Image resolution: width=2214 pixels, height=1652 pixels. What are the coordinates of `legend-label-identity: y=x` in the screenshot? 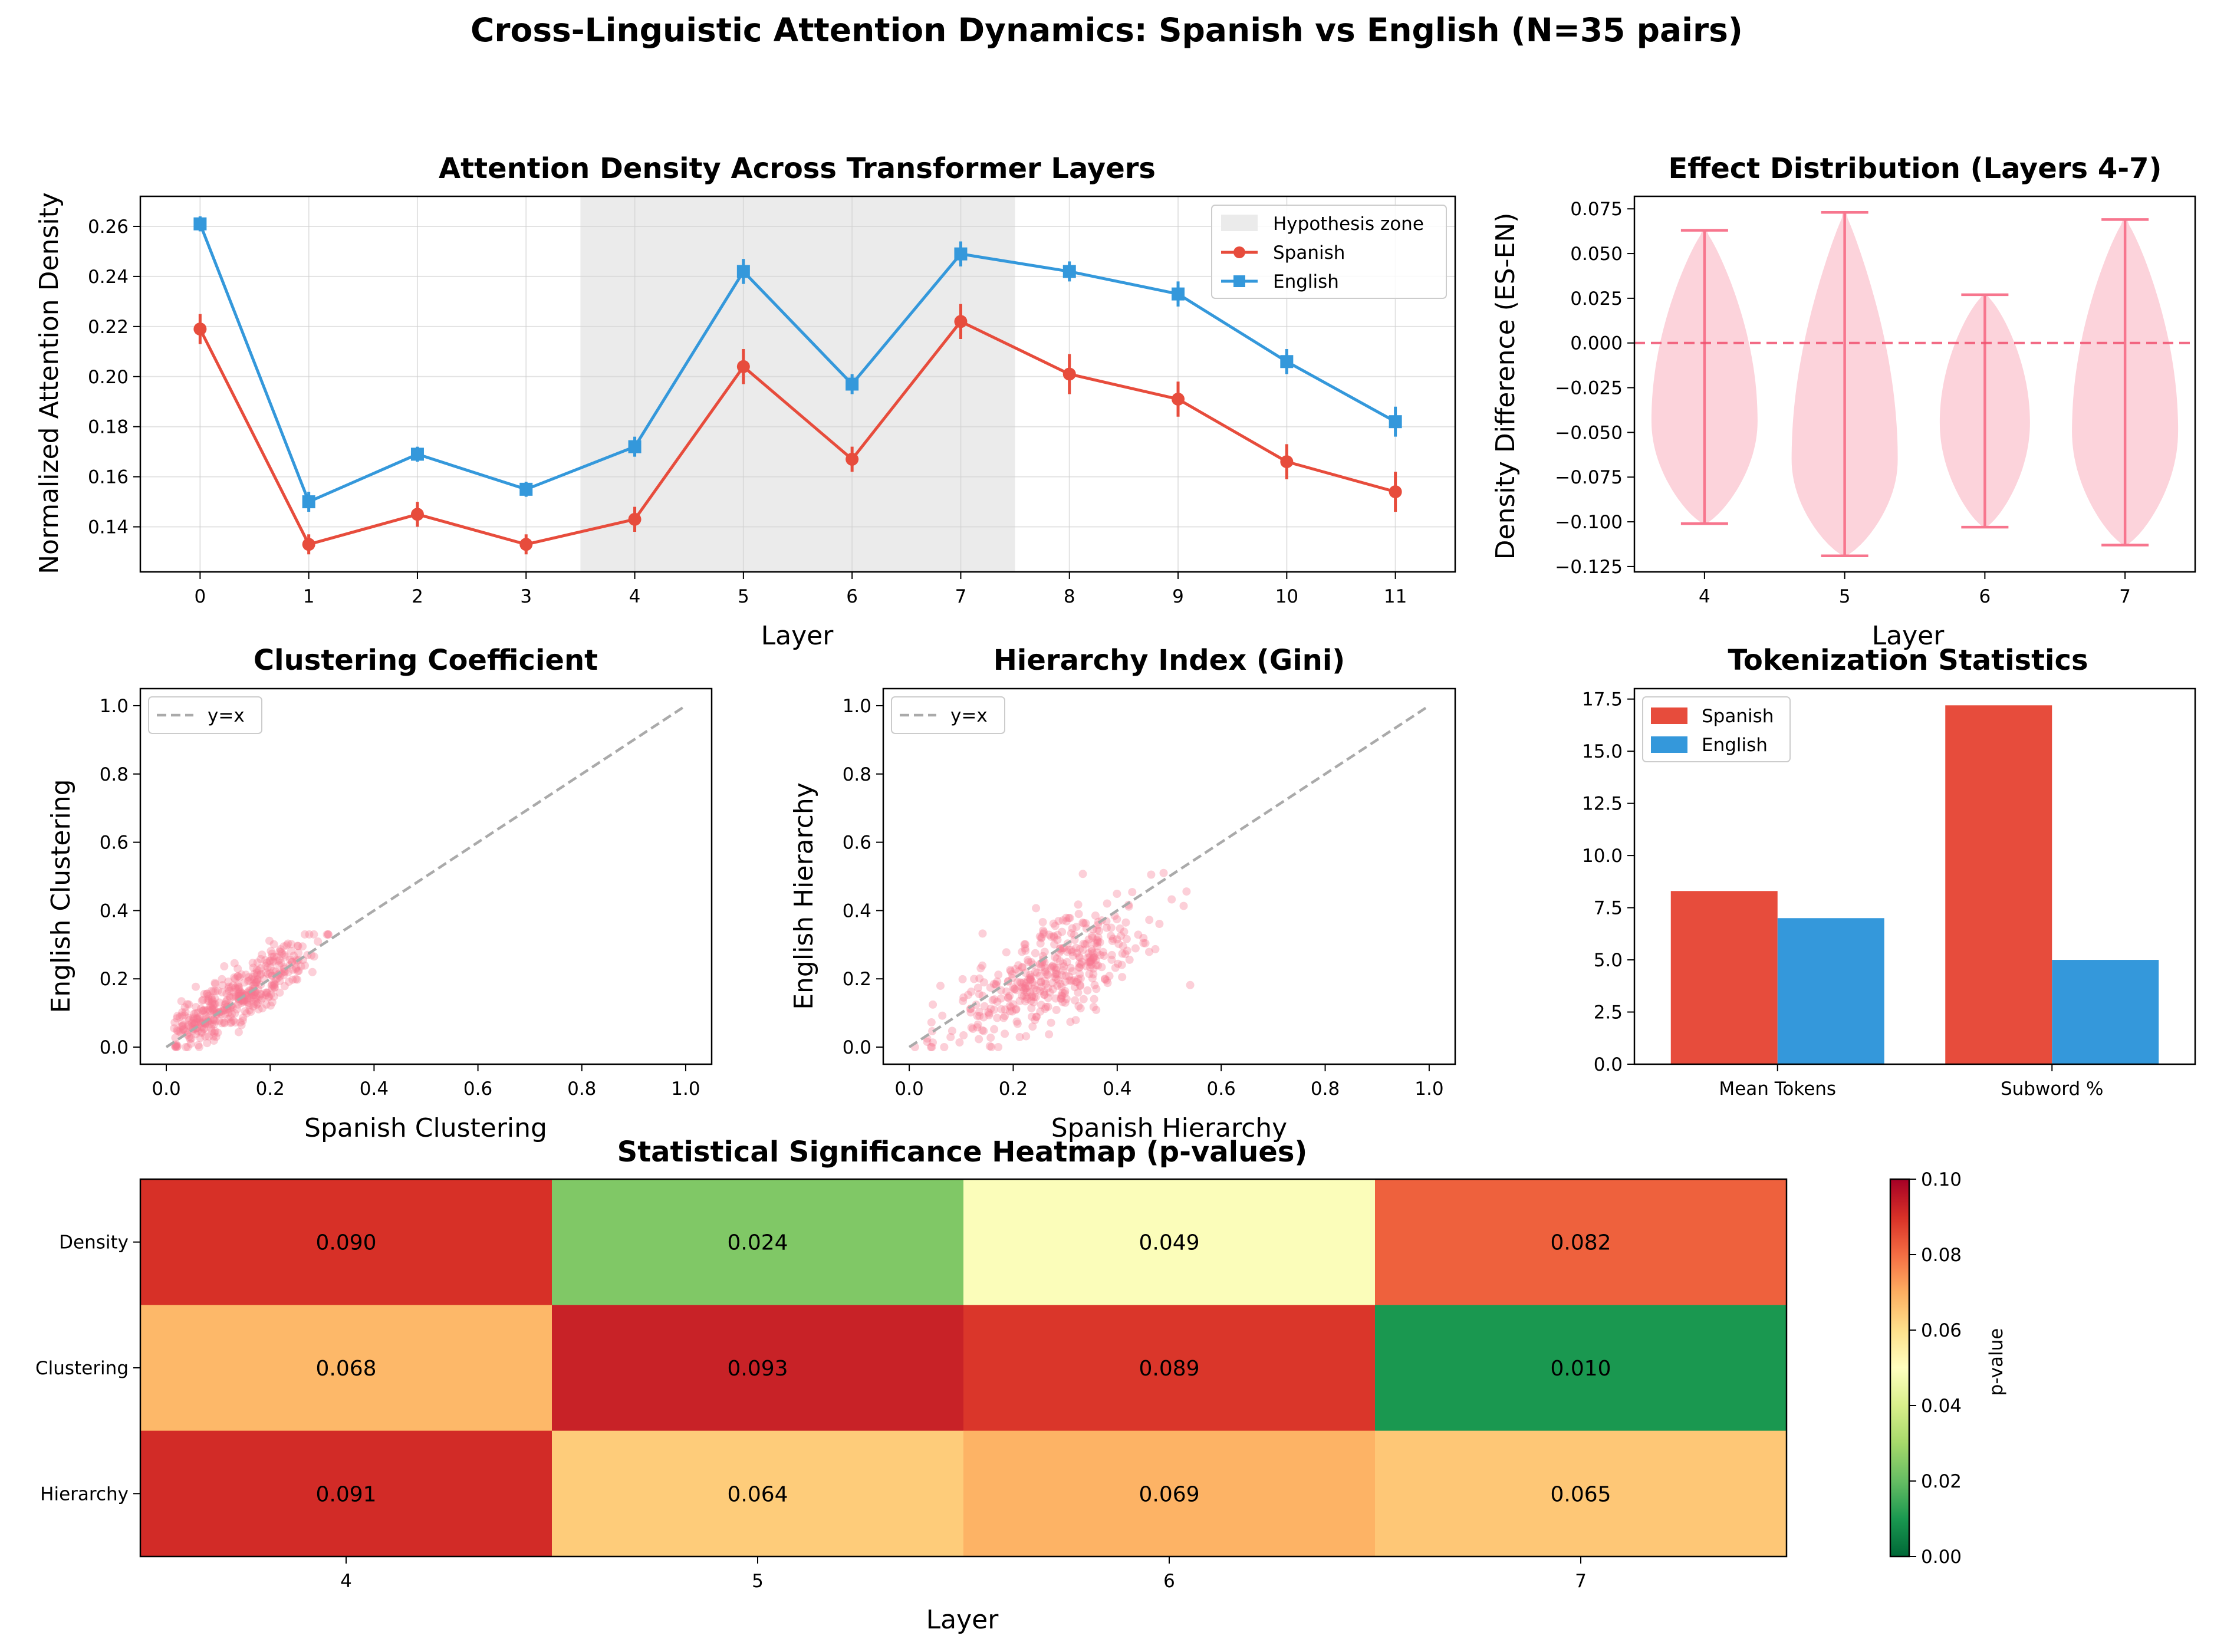 It's located at (226, 715).